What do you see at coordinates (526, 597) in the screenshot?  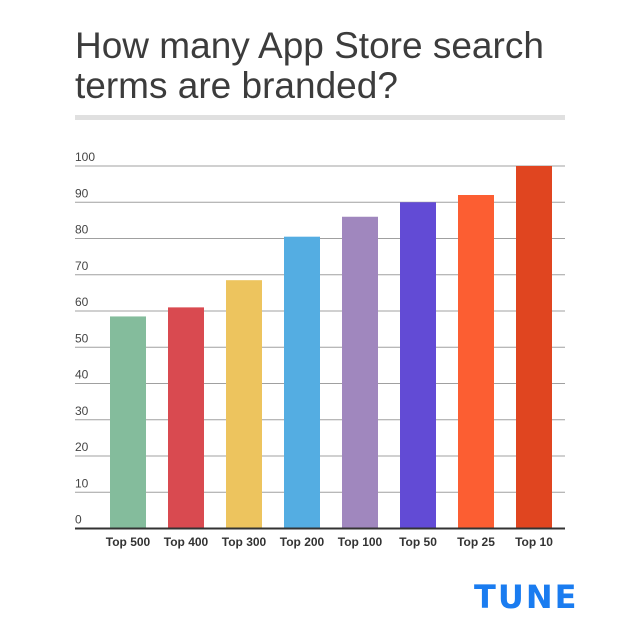 I see `tune-logo: TUNE` at bounding box center [526, 597].